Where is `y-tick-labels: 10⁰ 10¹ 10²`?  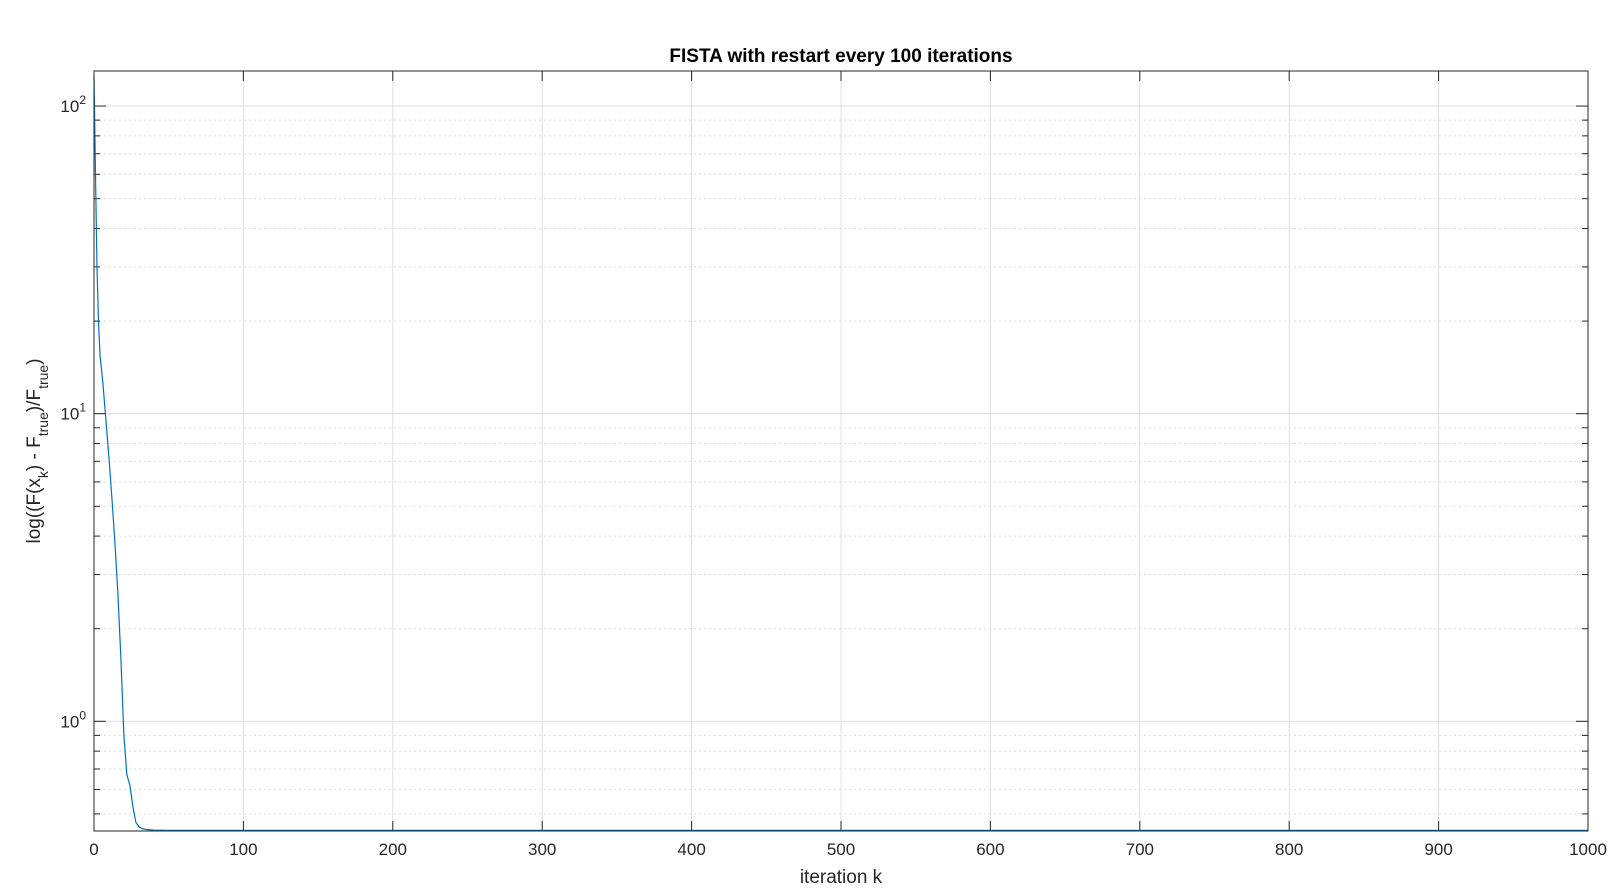
y-tick-labels: 10⁰ 10¹ 10² is located at coordinates (73, 412).